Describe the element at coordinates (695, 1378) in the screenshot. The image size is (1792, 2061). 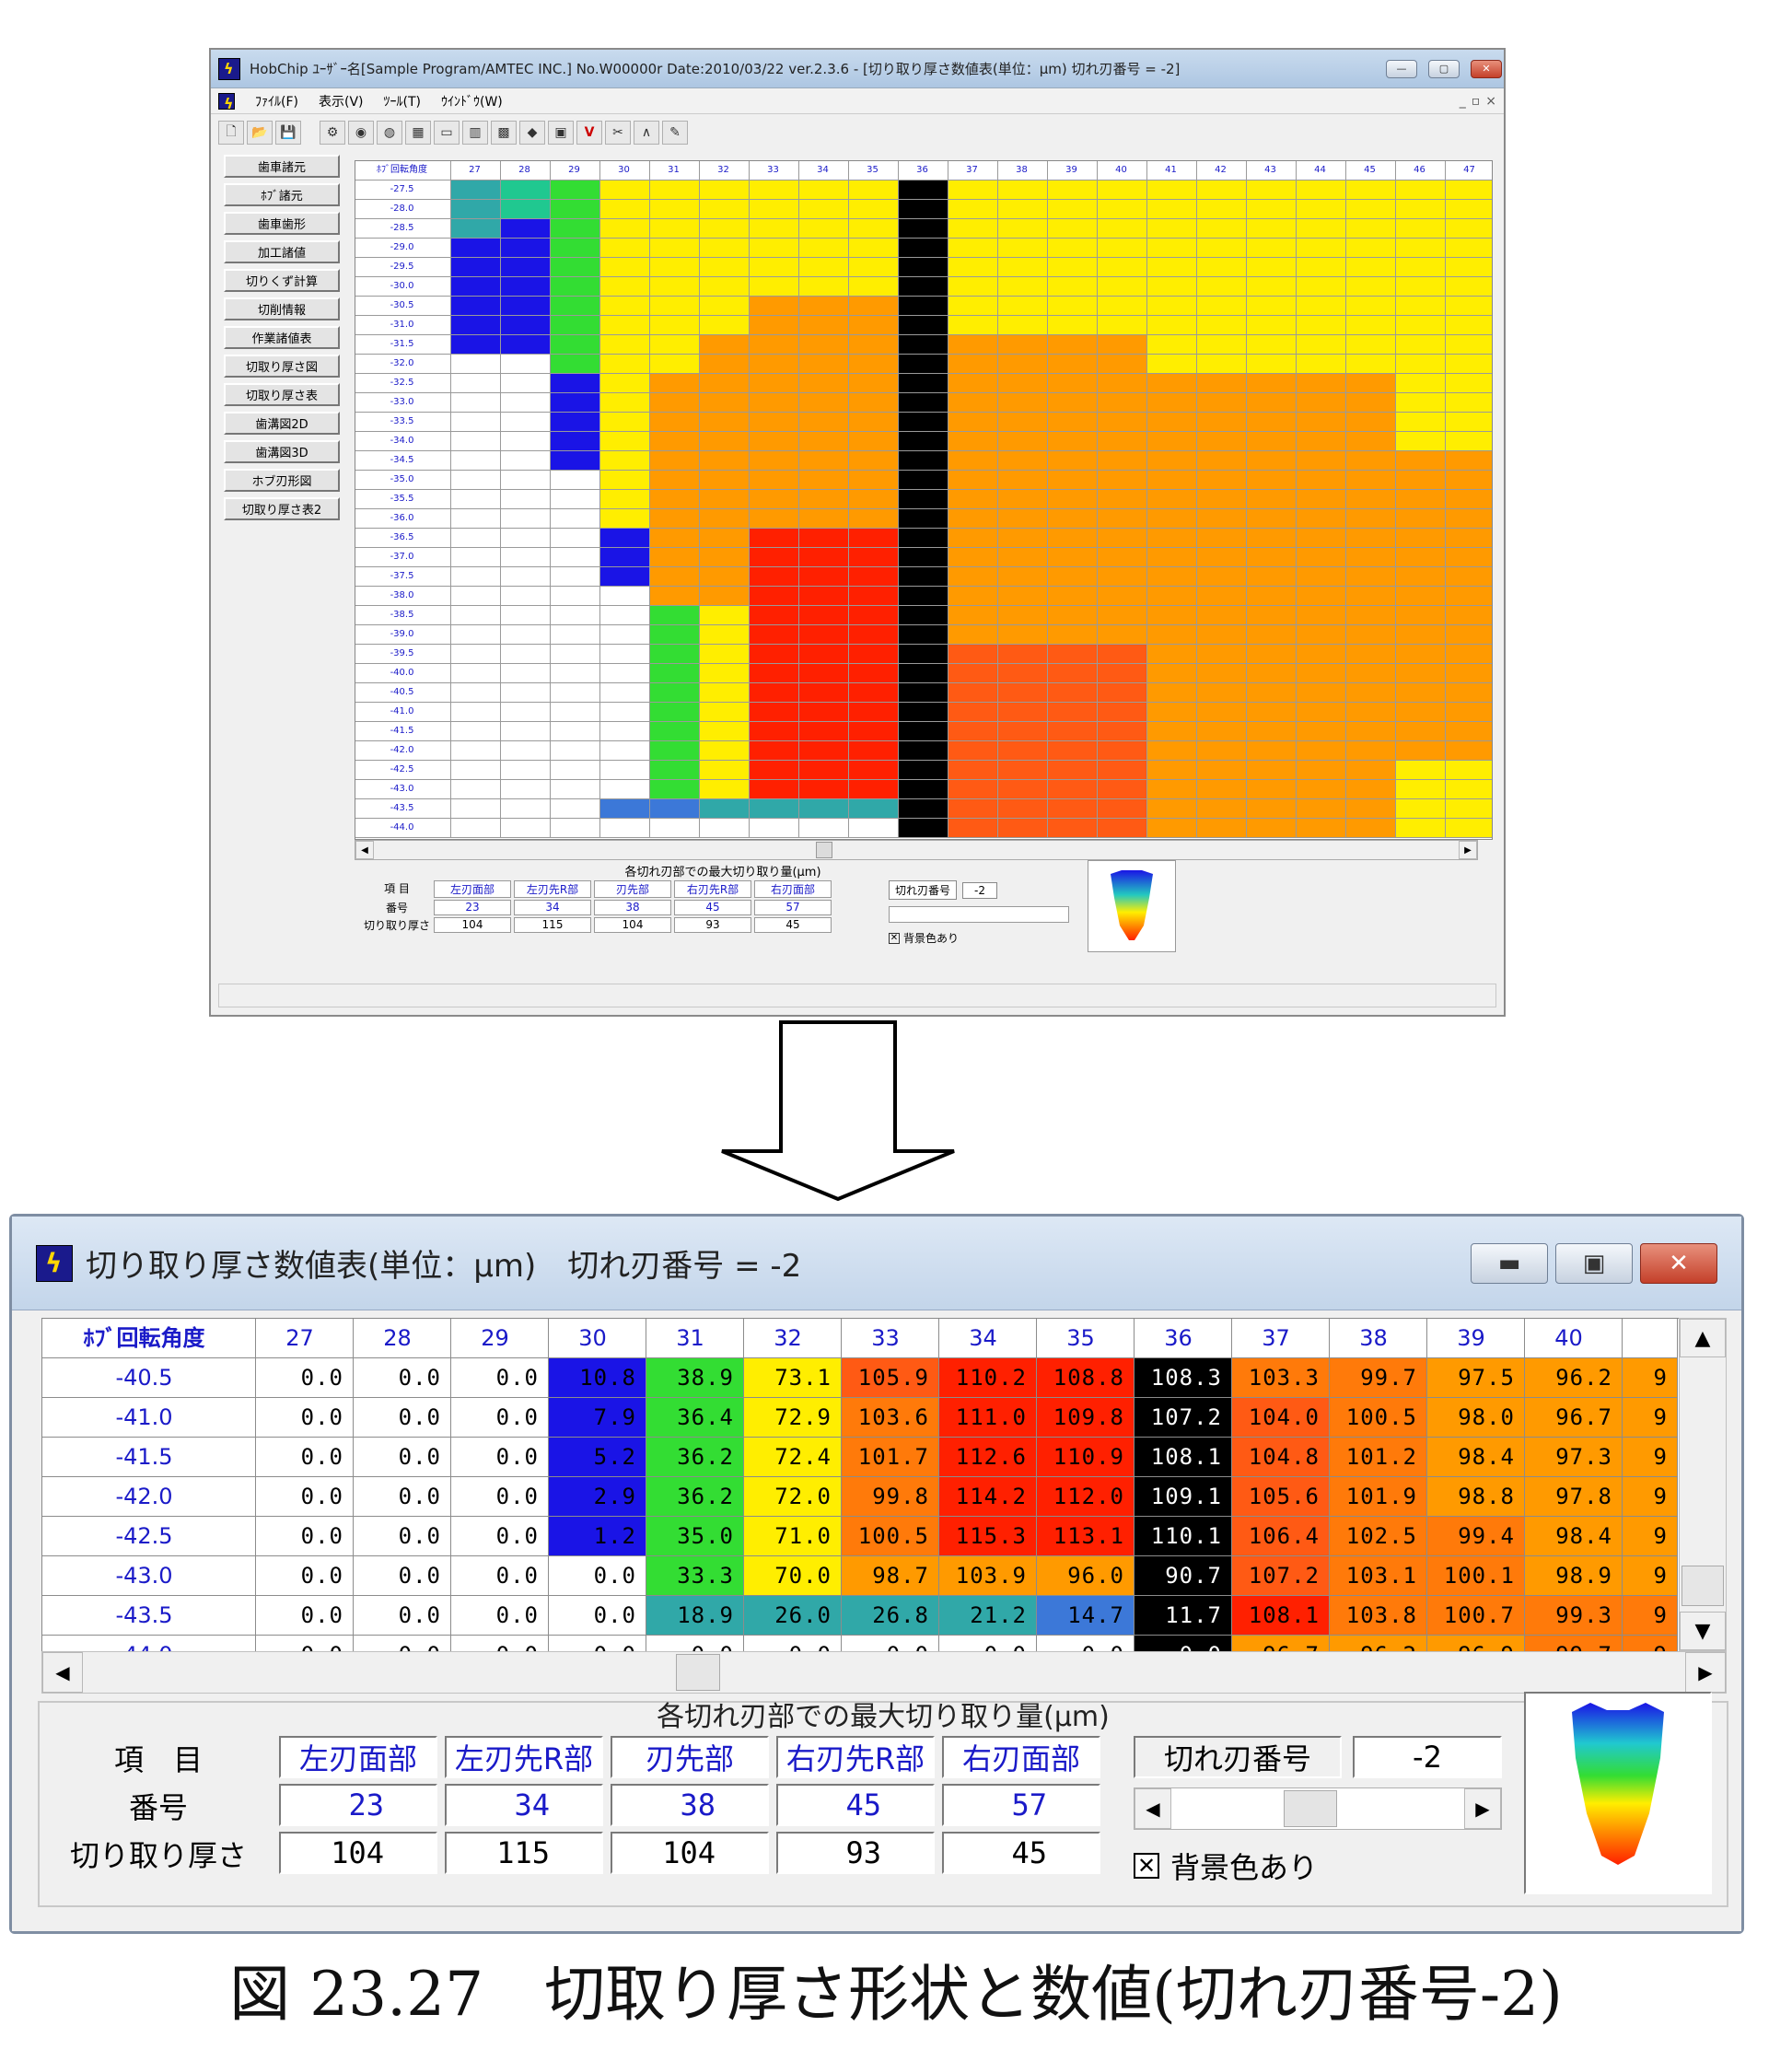
I see `grid-cell: 38.9` at that location.